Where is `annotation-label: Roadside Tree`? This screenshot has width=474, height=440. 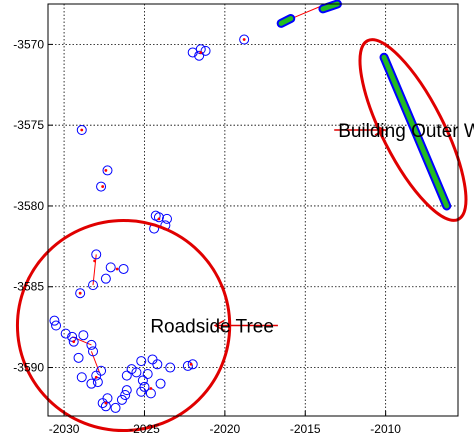
annotation-label: Roadside Tree is located at coordinates (212, 327).